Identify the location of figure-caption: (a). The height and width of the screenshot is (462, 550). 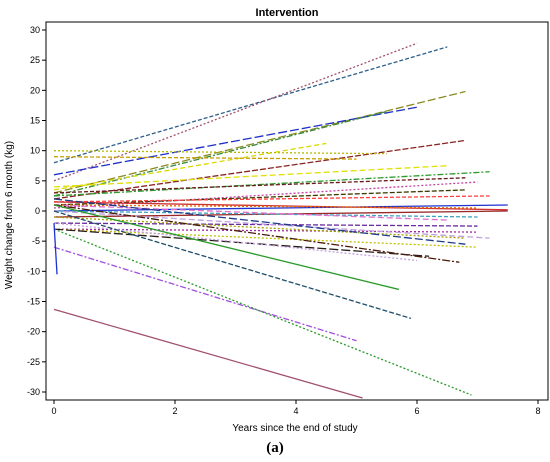
(275, 448).